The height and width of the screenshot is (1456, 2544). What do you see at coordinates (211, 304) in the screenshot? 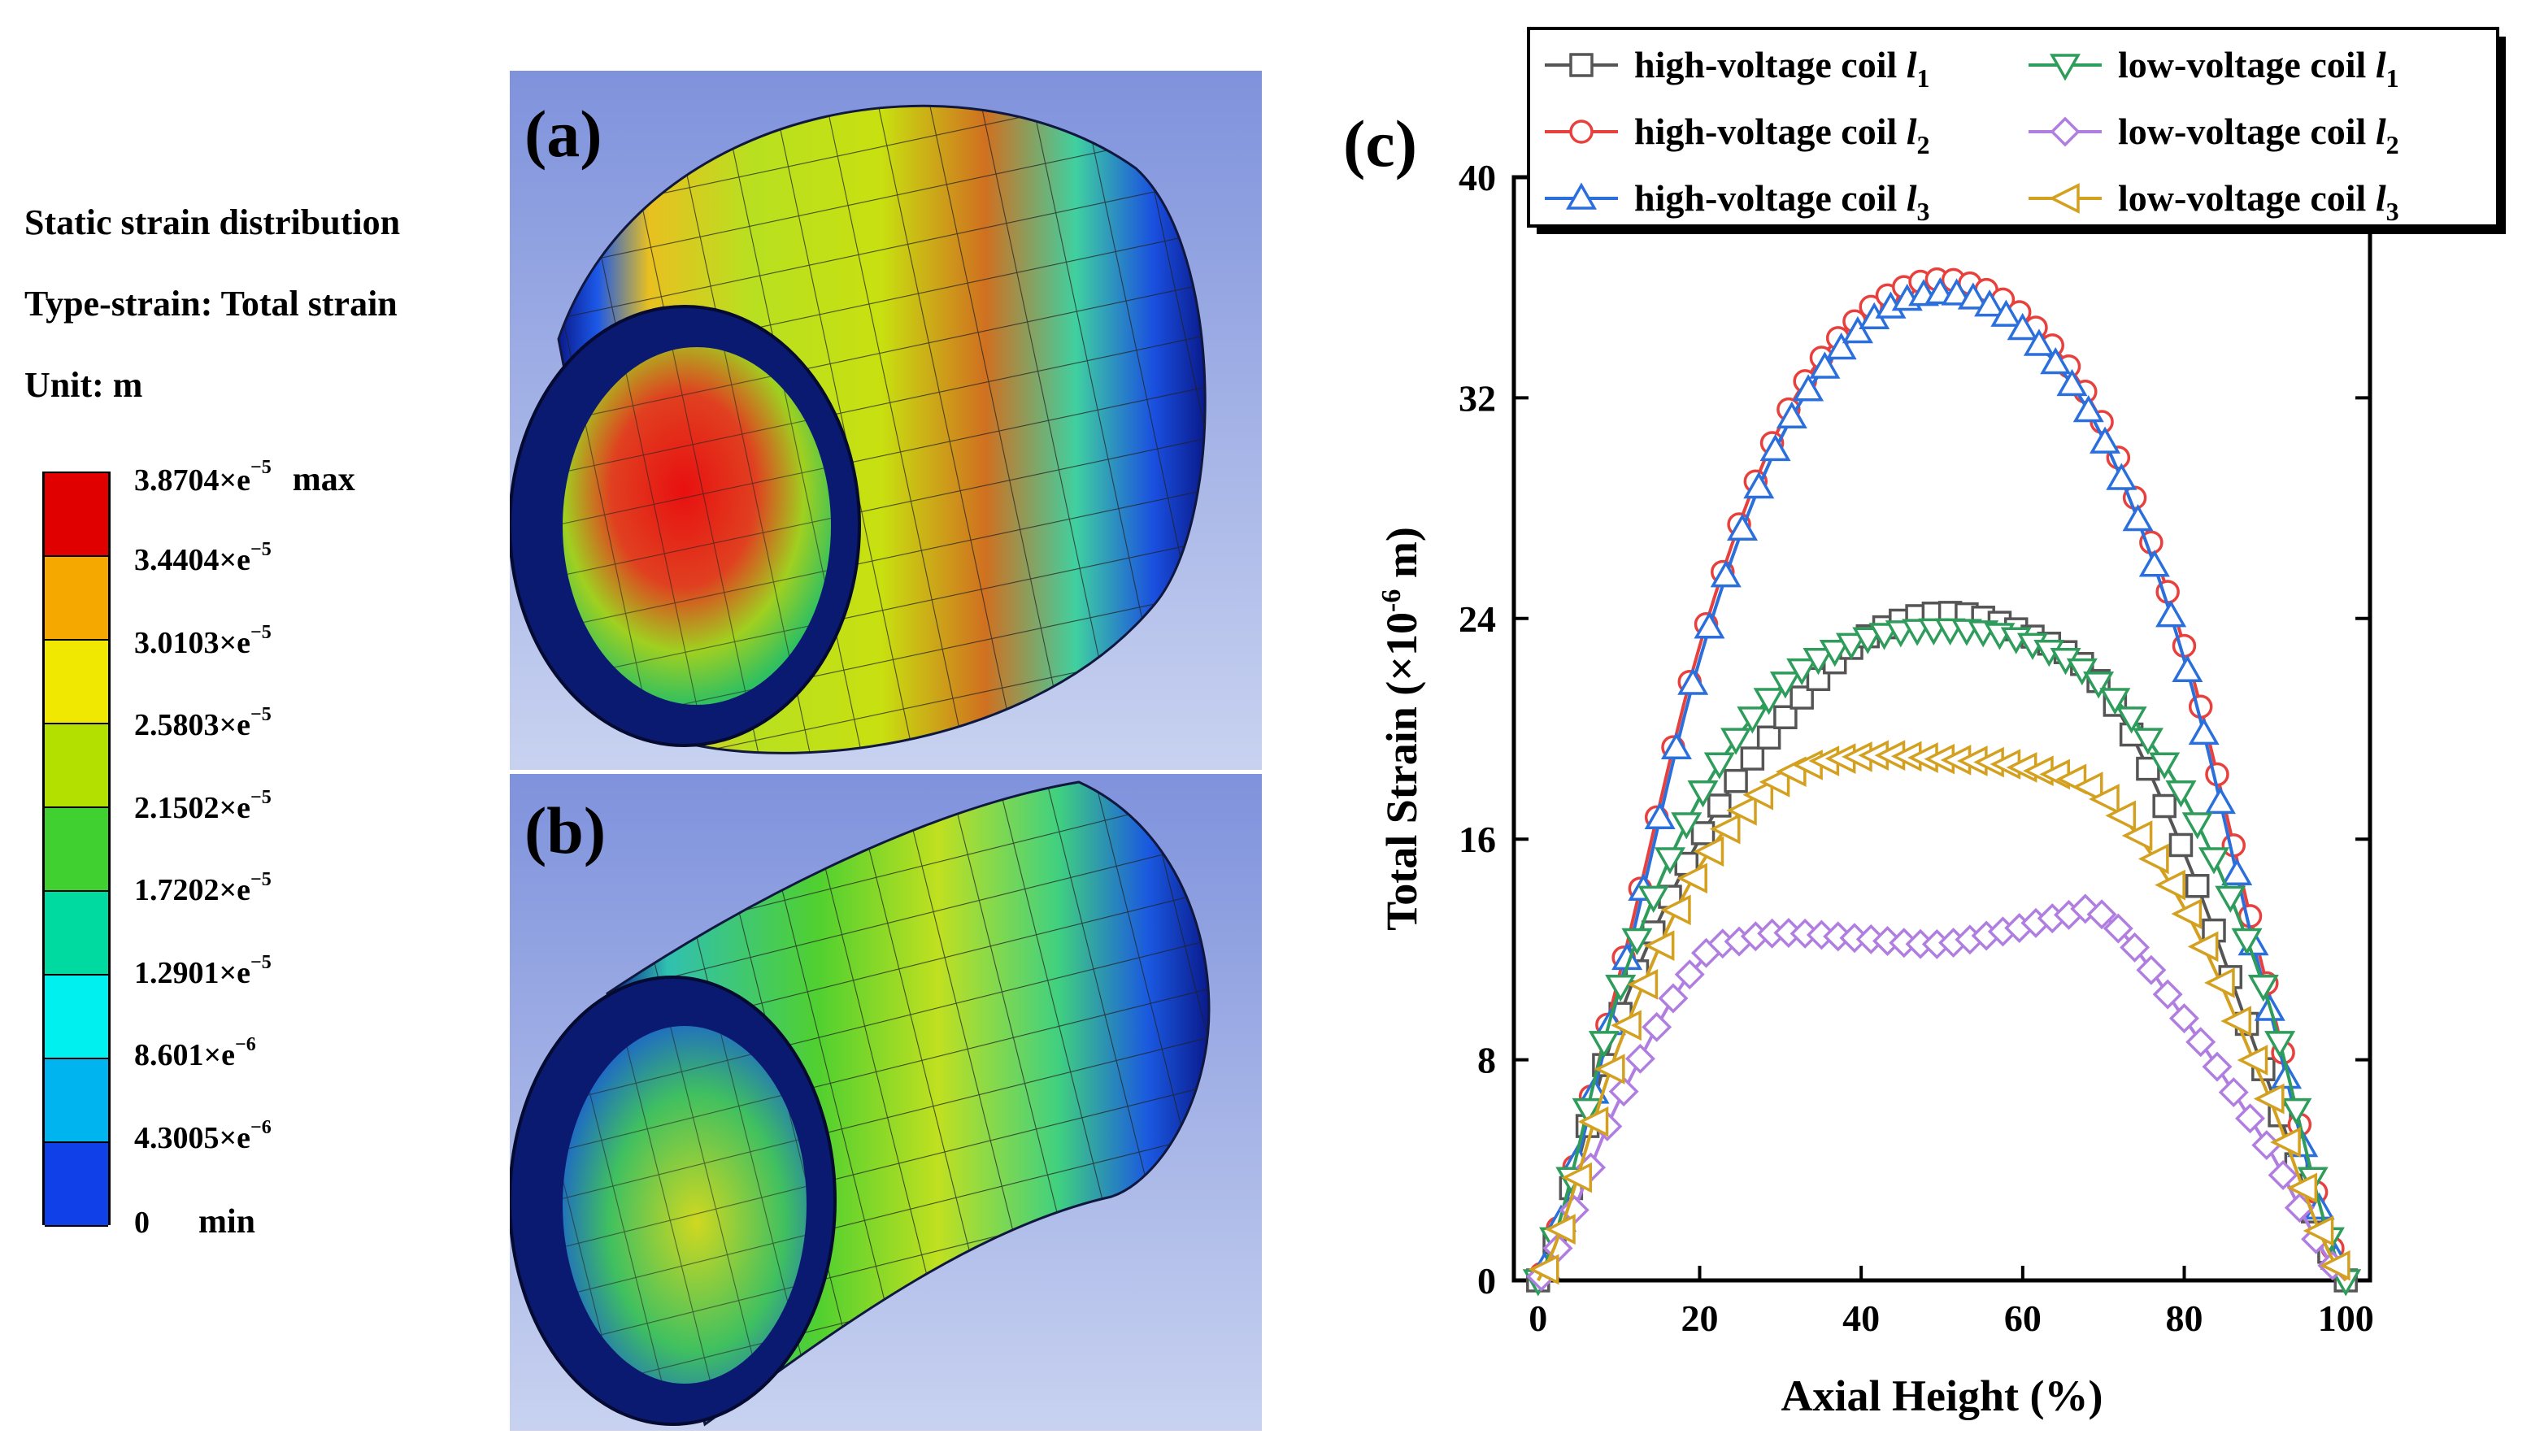
I see `info-type: Type-strain: Total strain` at bounding box center [211, 304].